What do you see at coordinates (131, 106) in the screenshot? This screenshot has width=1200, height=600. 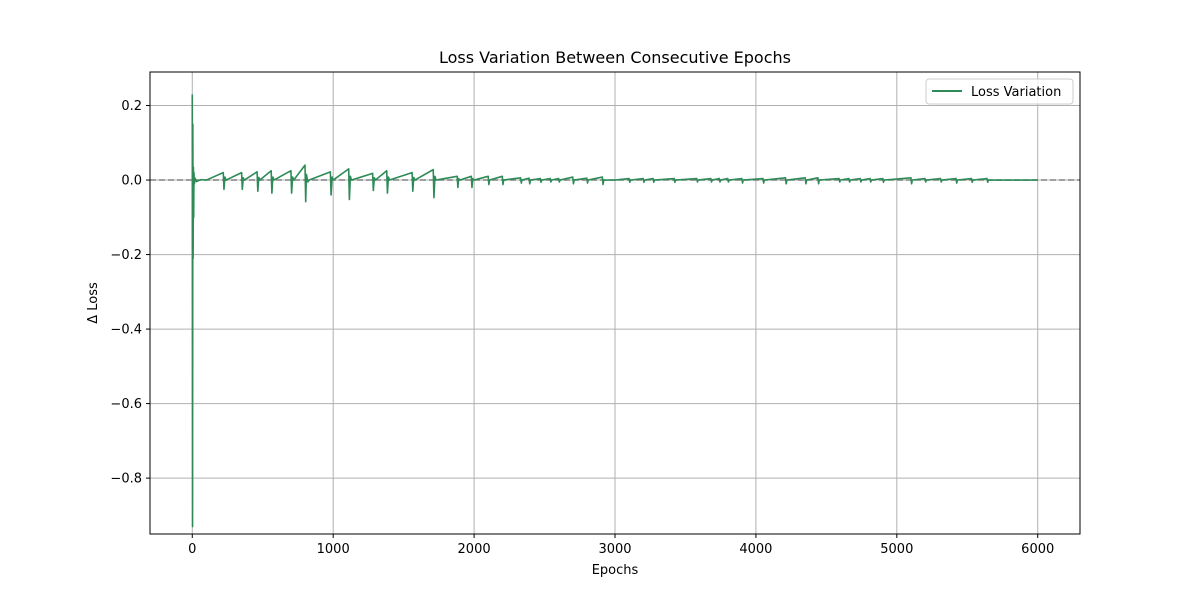 I see `y-tick-label: 0.2` at bounding box center [131, 106].